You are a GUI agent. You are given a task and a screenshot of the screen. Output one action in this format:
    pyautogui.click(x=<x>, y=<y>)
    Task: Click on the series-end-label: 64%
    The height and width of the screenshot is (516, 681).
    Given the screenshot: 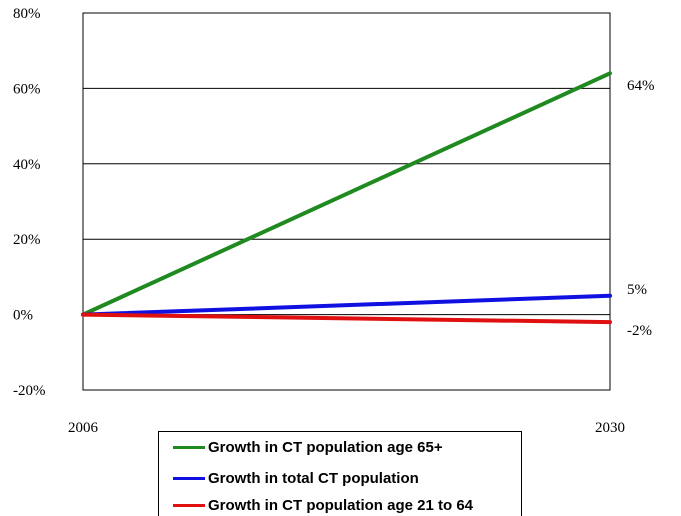 What is the action you would take?
    pyautogui.click(x=641, y=86)
    